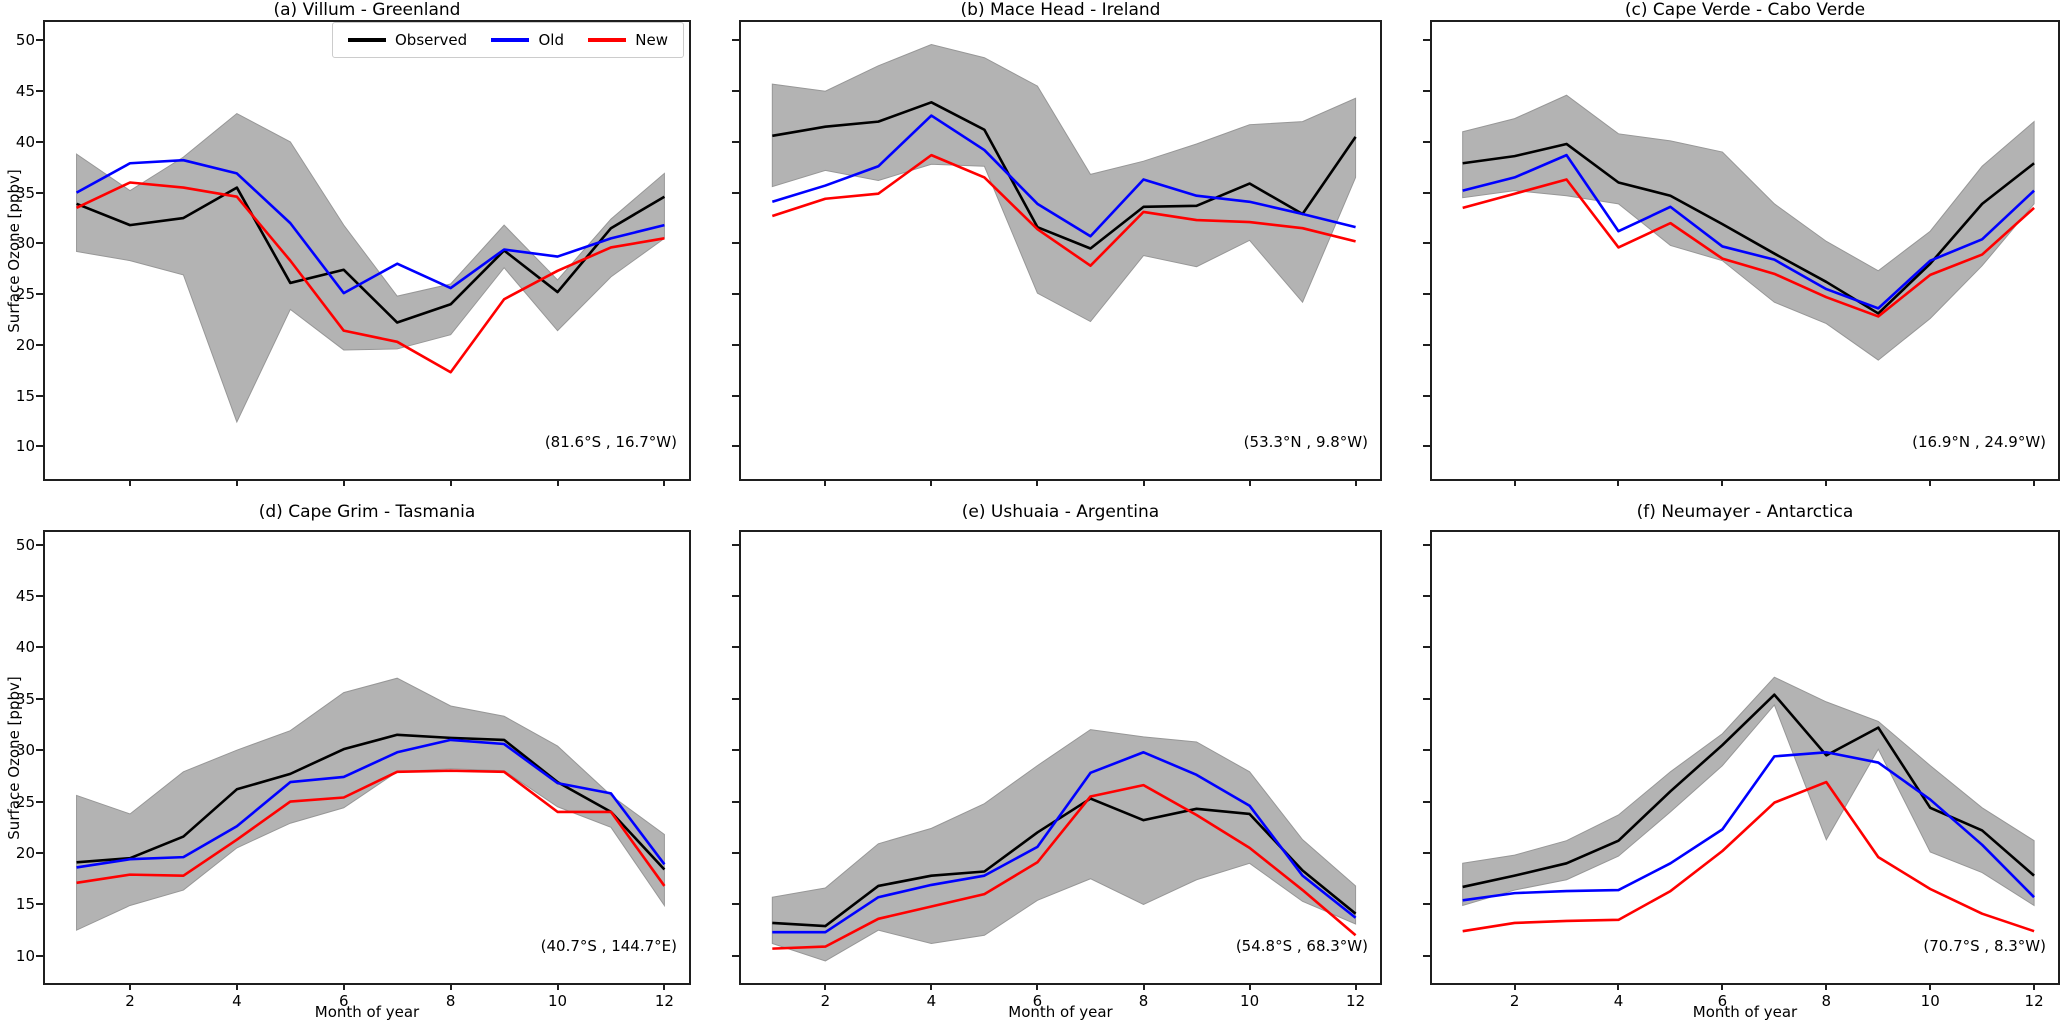 The width and height of the screenshot is (2067, 1028). What do you see at coordinates (527, 40) in the screenshot?
I see `legend-item-old: Old` at bounding box center [527, 40].